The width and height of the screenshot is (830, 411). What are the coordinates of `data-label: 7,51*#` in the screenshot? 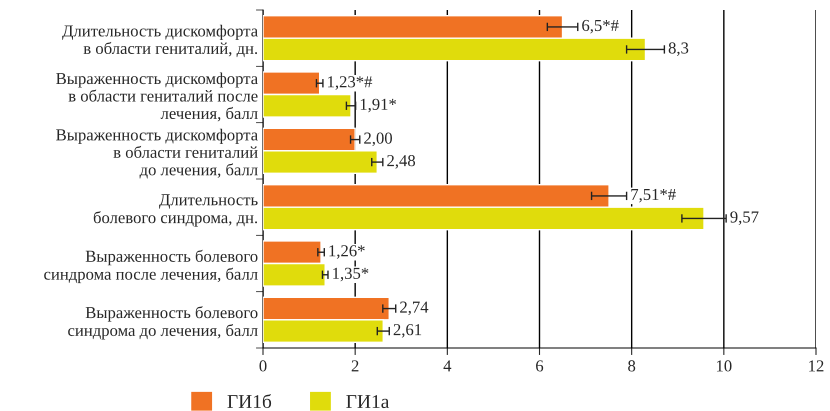 It's located at (653, 195).